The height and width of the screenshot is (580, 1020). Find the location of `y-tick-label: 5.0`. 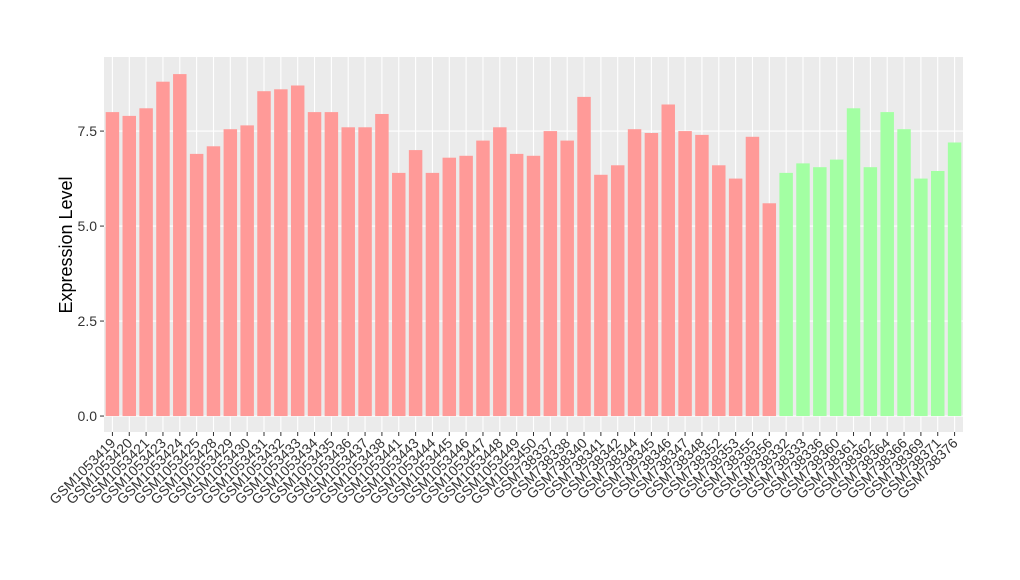

y-tick-label: 5.0 is located at coordinates (88, 226).